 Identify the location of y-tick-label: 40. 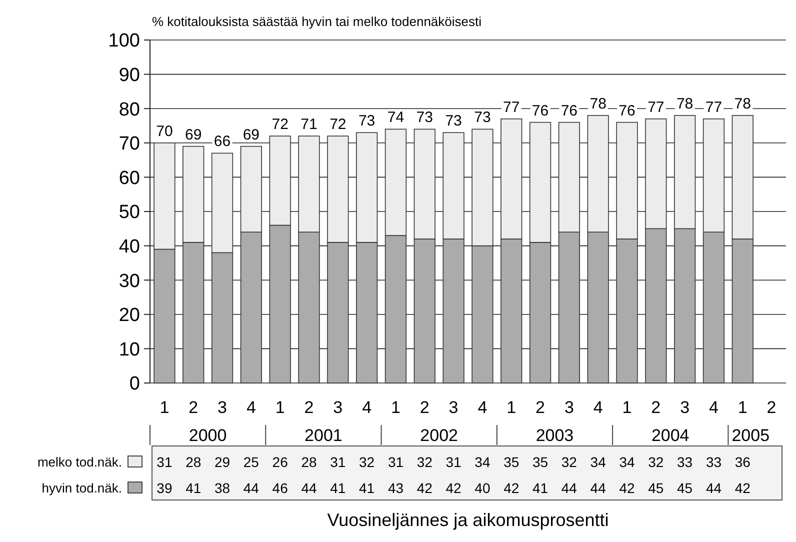
(129, 247).